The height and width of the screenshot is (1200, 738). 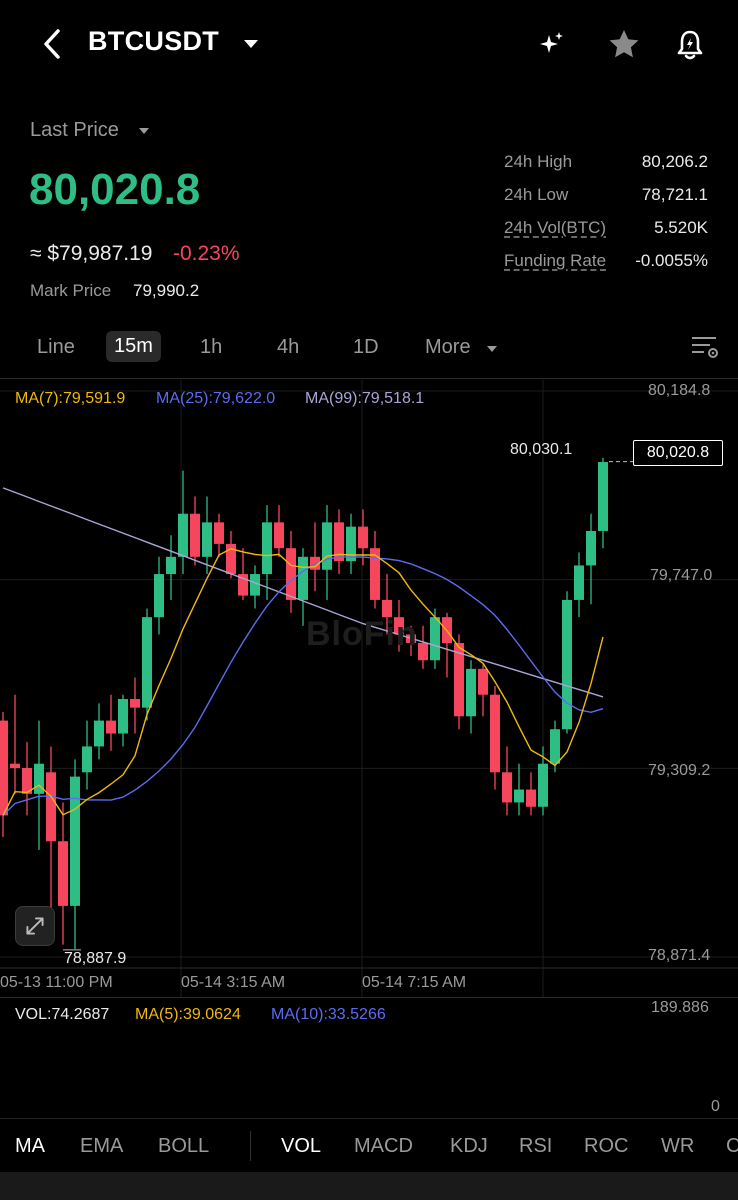 I want to click on tab-line: Line, so click(x=56, y=347).